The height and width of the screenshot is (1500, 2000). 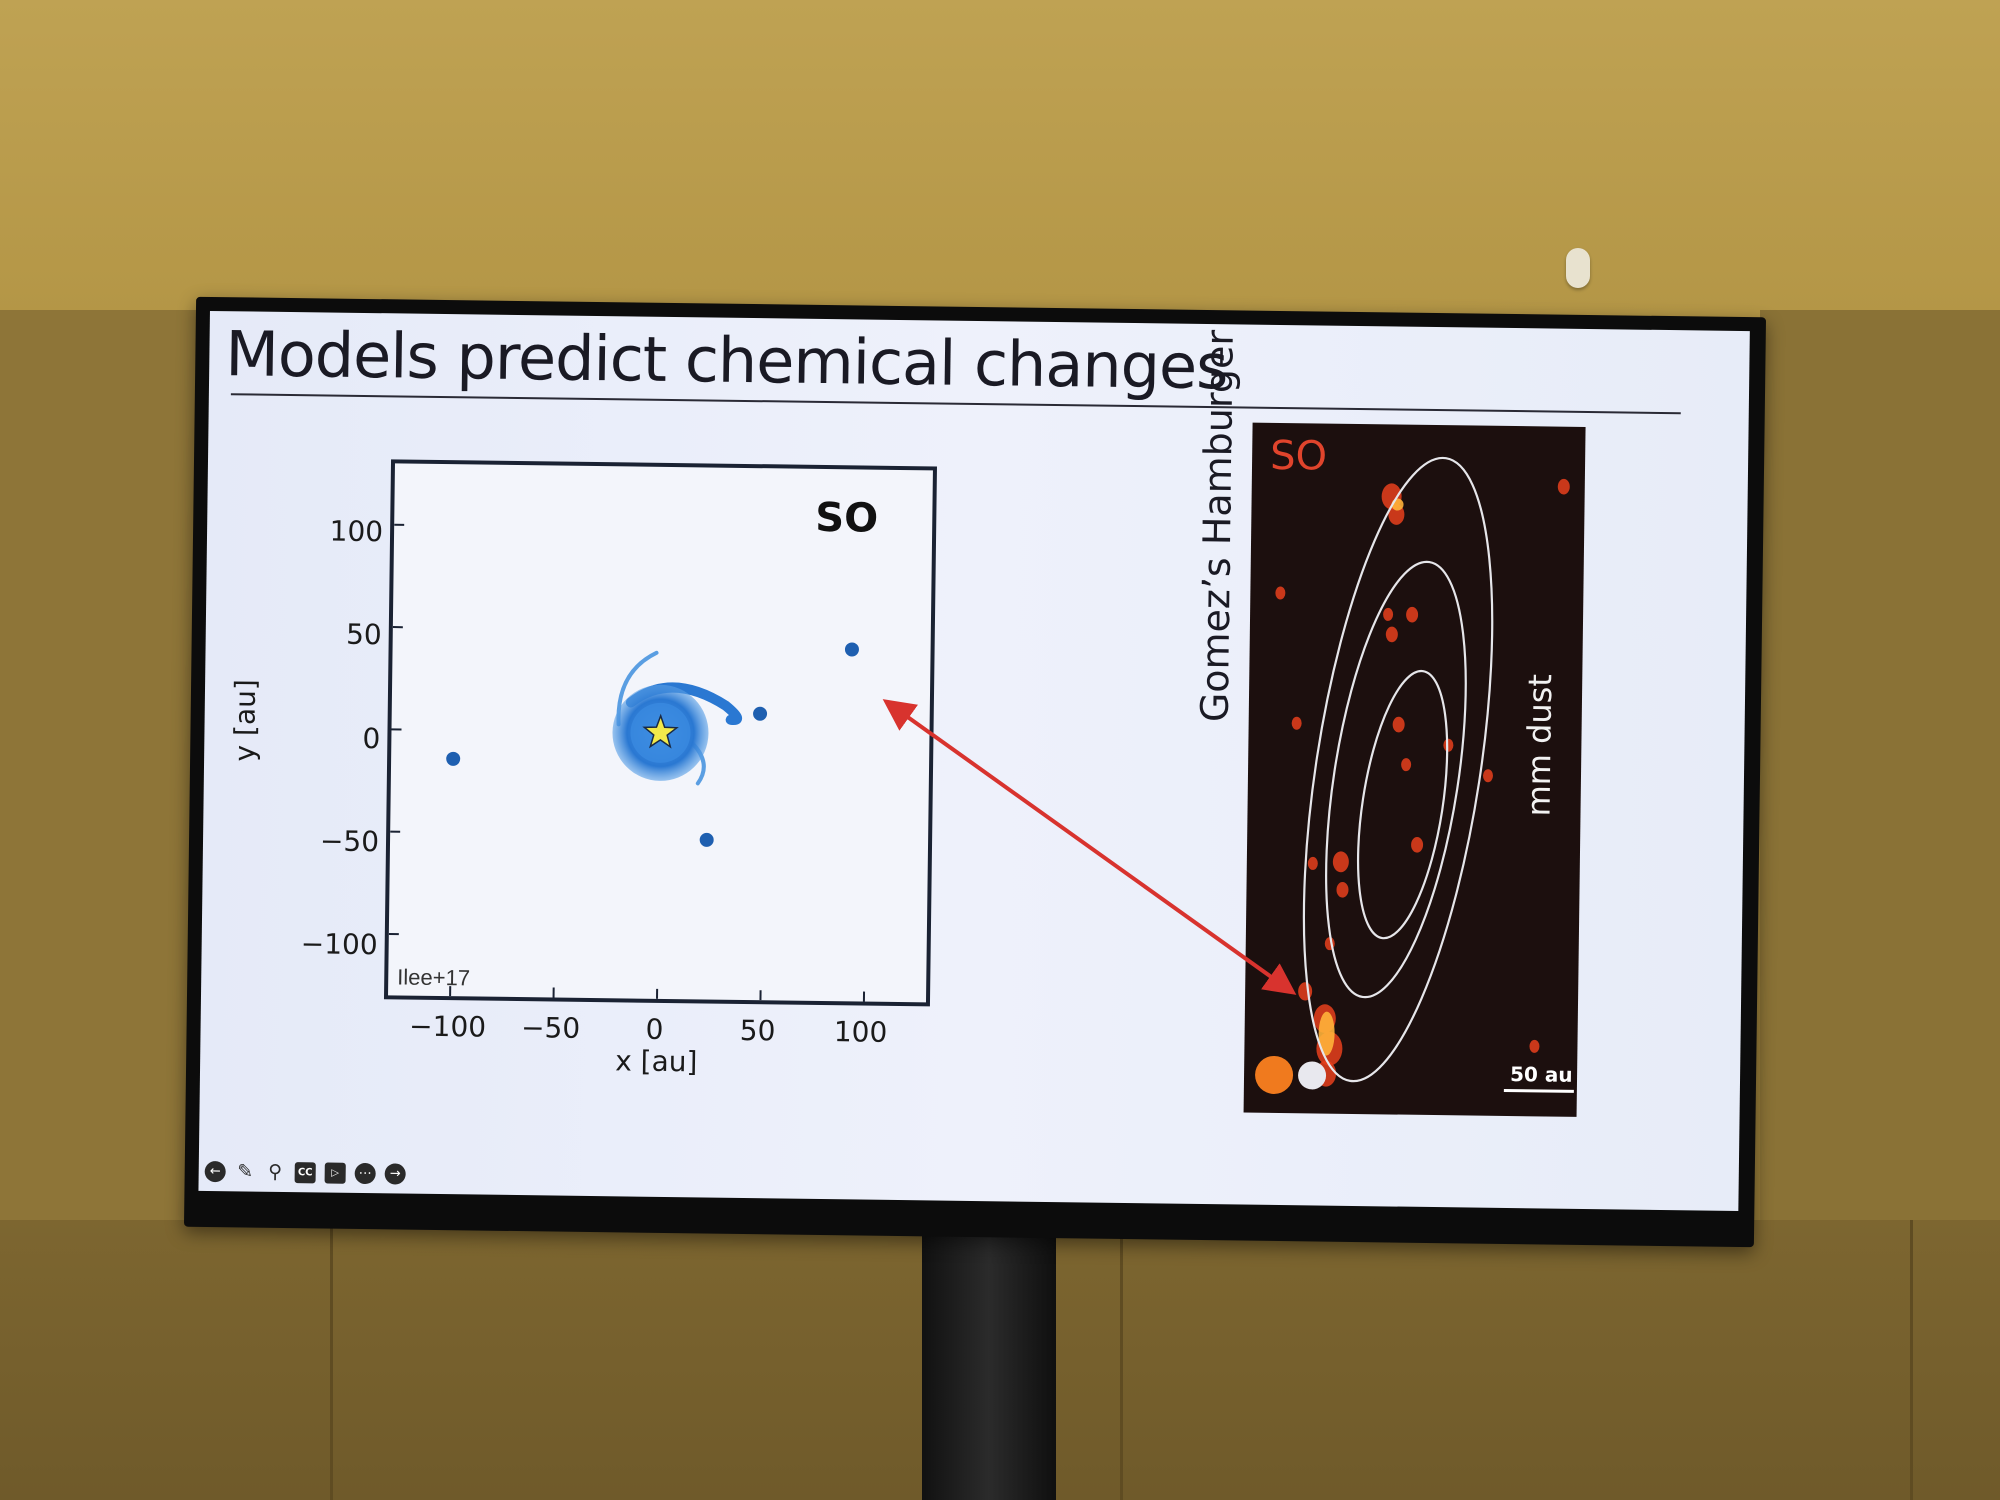 I want to click on wall-sensor, so click(x=1578, y=268).